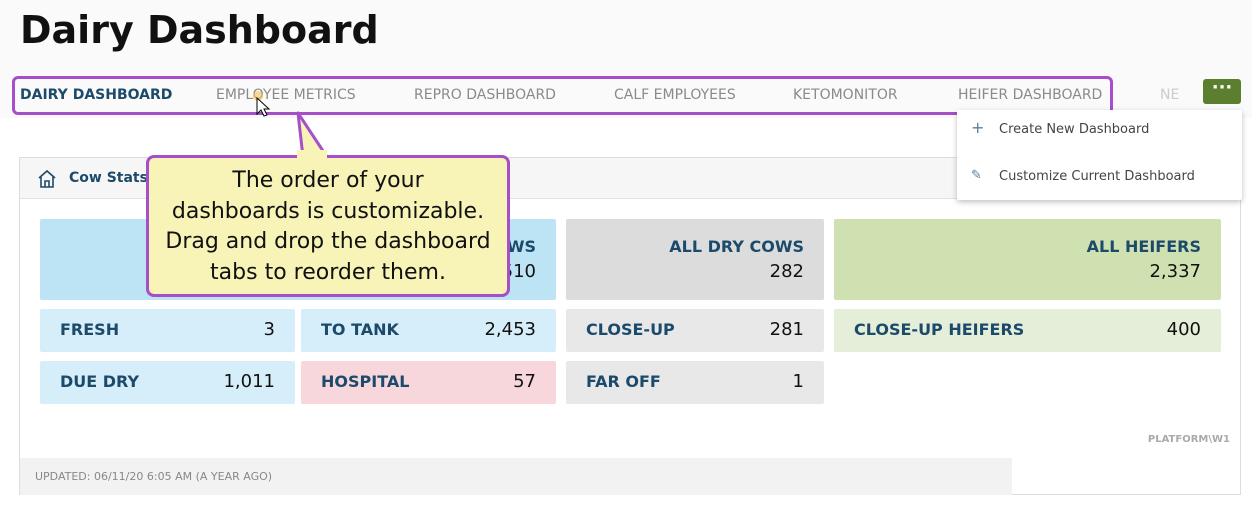 The width and height of the screenshot is (1252, 509). Describe the element at coordinates (328, 272) in the screenshot. I see `callout-line: tabs to reorder them.` at that location.